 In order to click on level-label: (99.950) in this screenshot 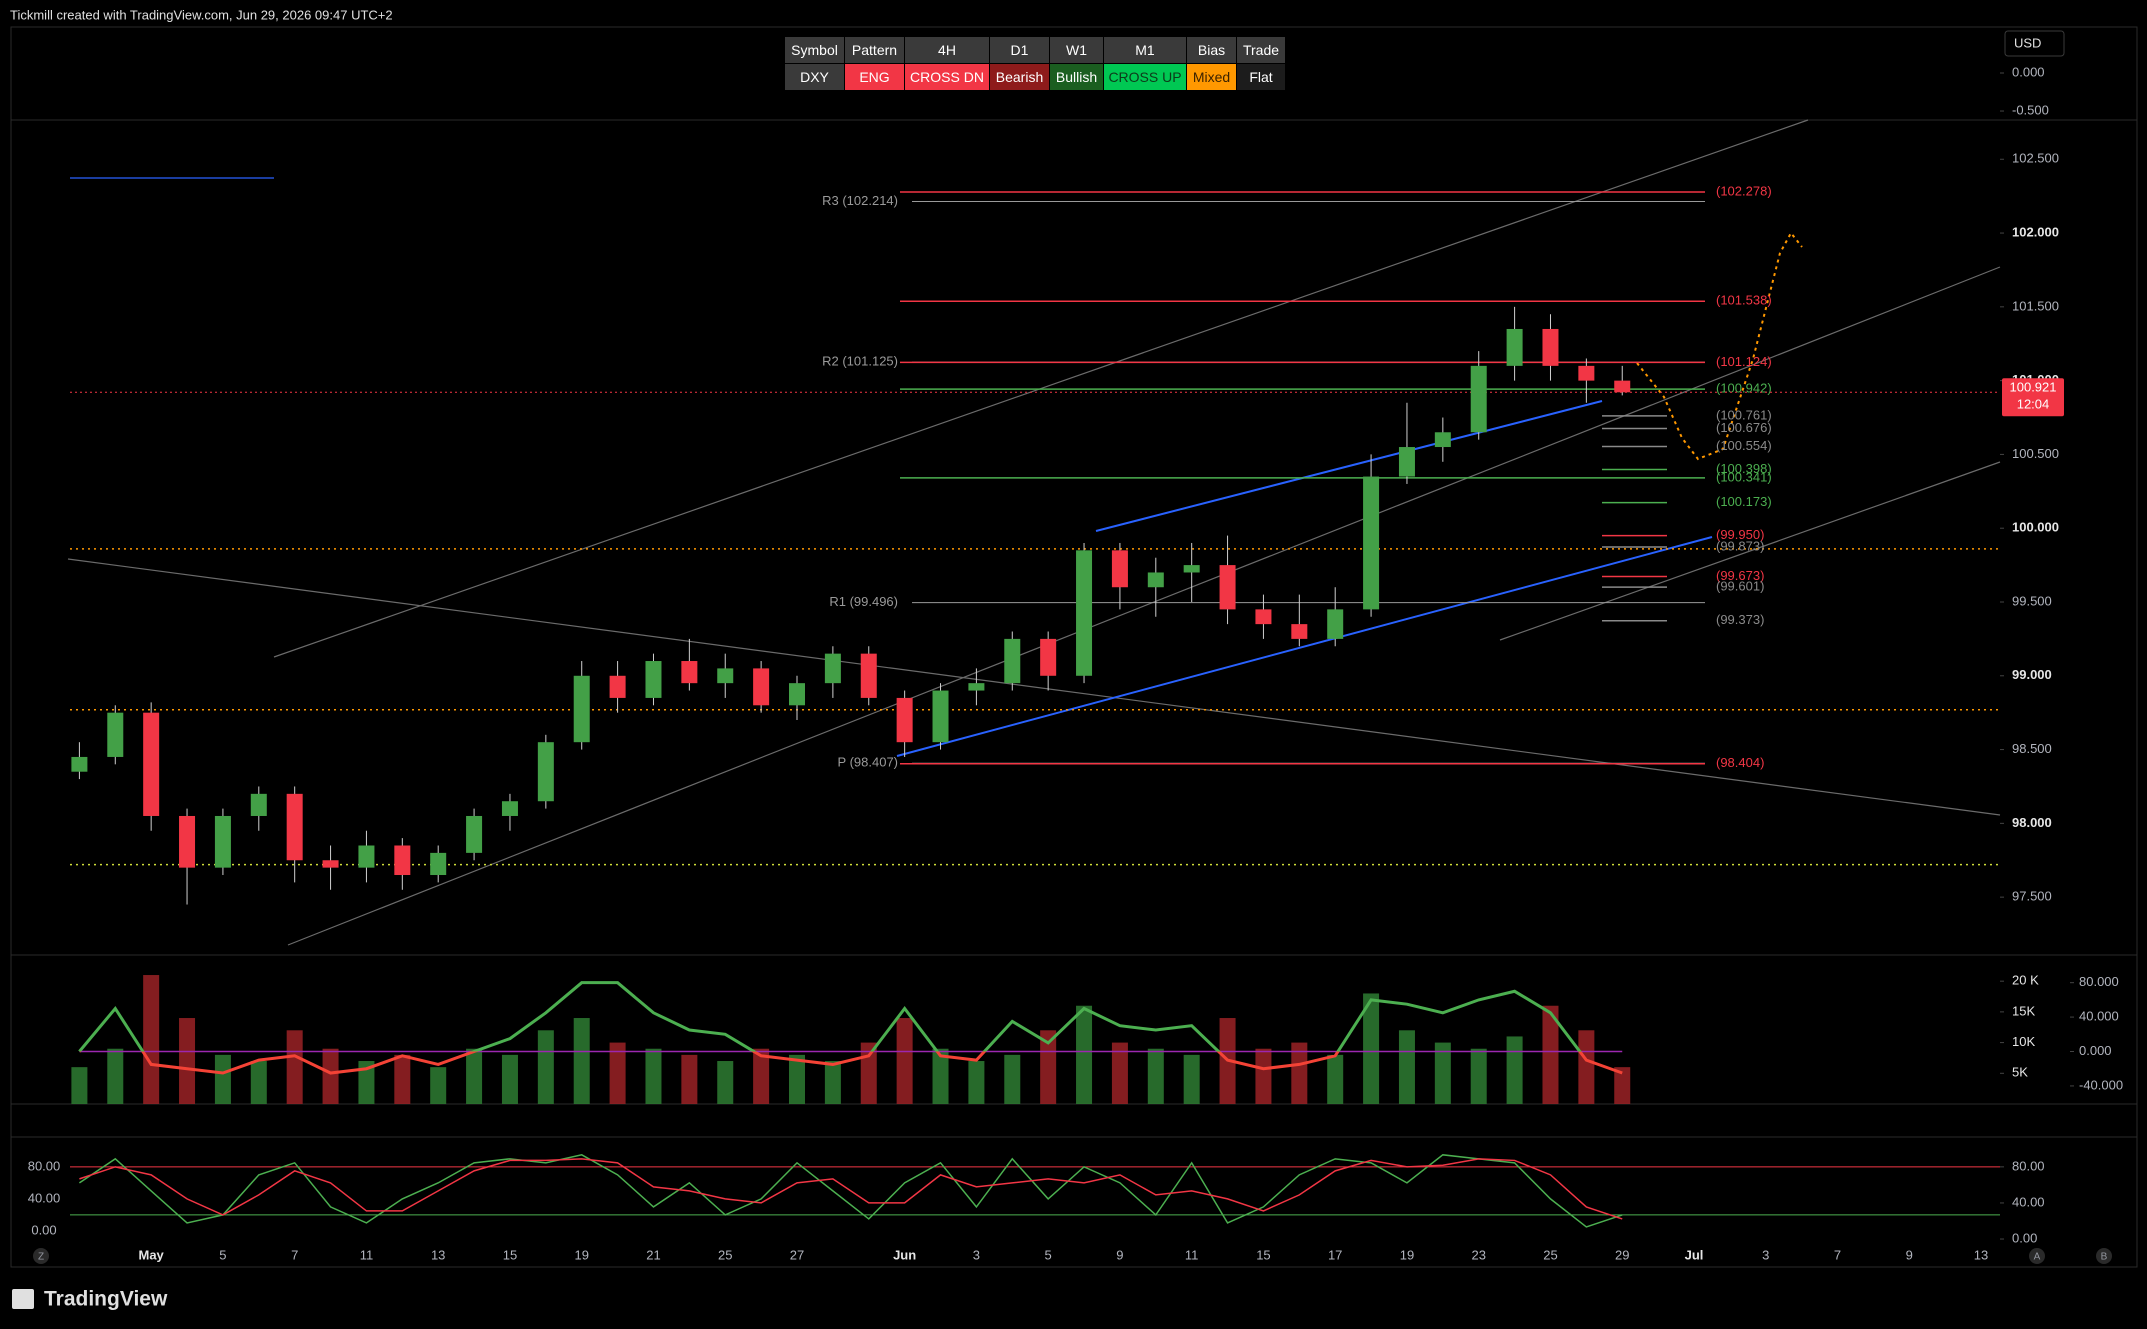, I will do `click(1740, 534)`.